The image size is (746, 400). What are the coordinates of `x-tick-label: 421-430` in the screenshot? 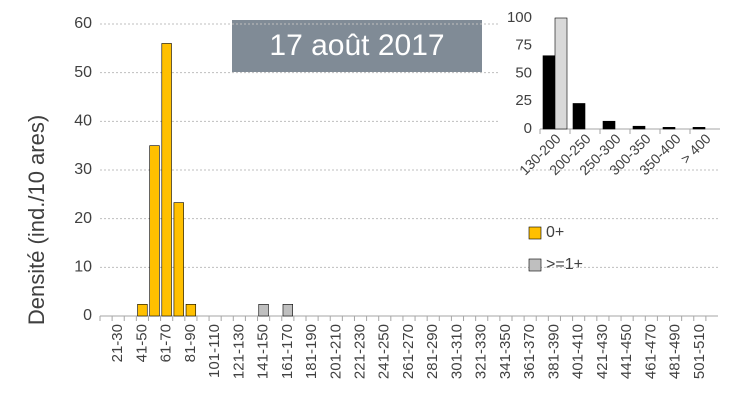 It's located at (602, 351).